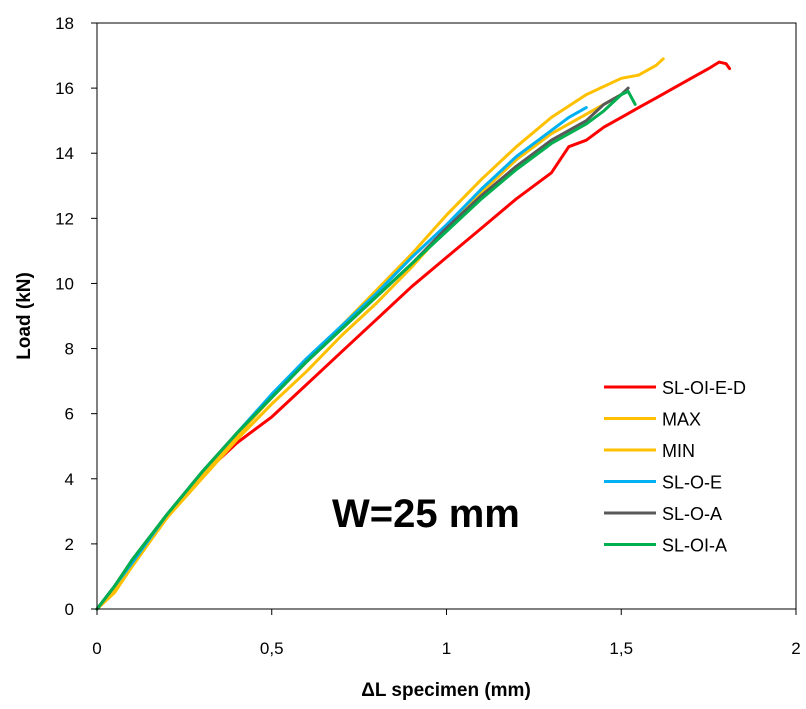  Describe the element at coordinates (446, 648) in the screenshot. I see `x-tick-label: 1` at that location.